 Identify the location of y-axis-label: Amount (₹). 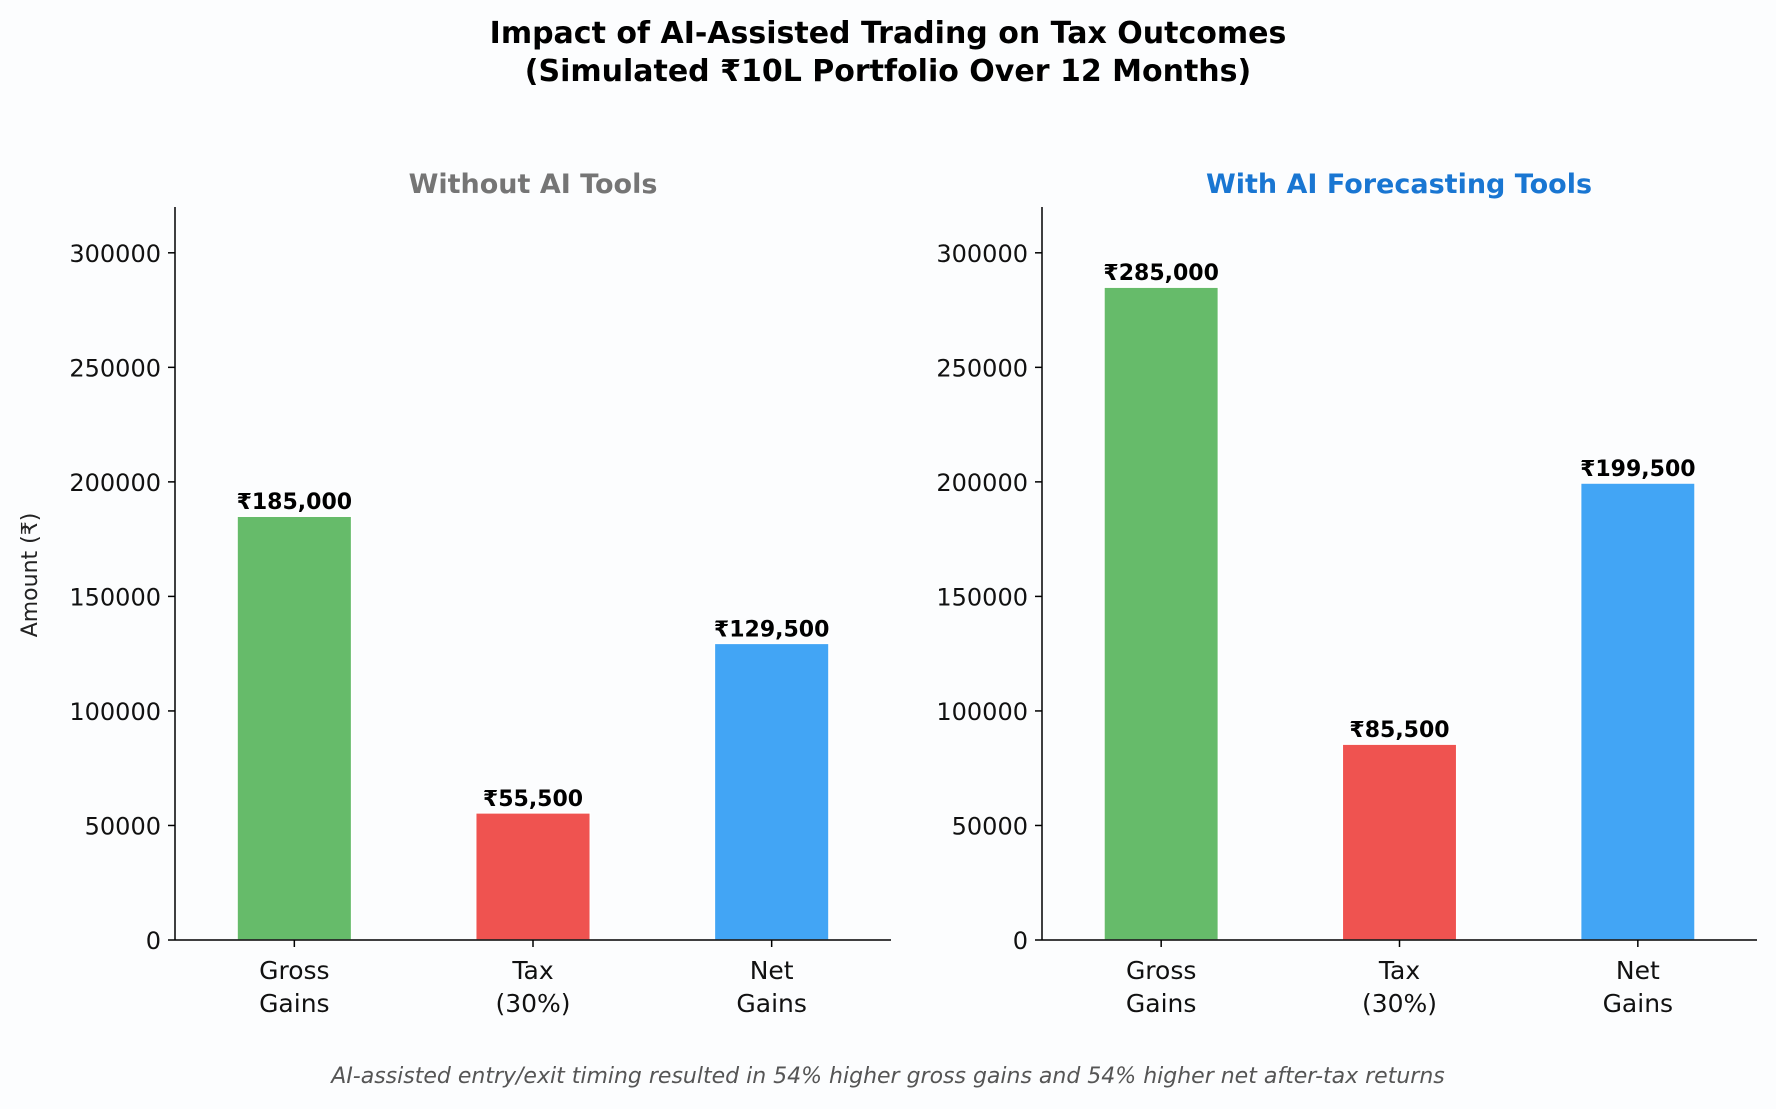
(30, 575).